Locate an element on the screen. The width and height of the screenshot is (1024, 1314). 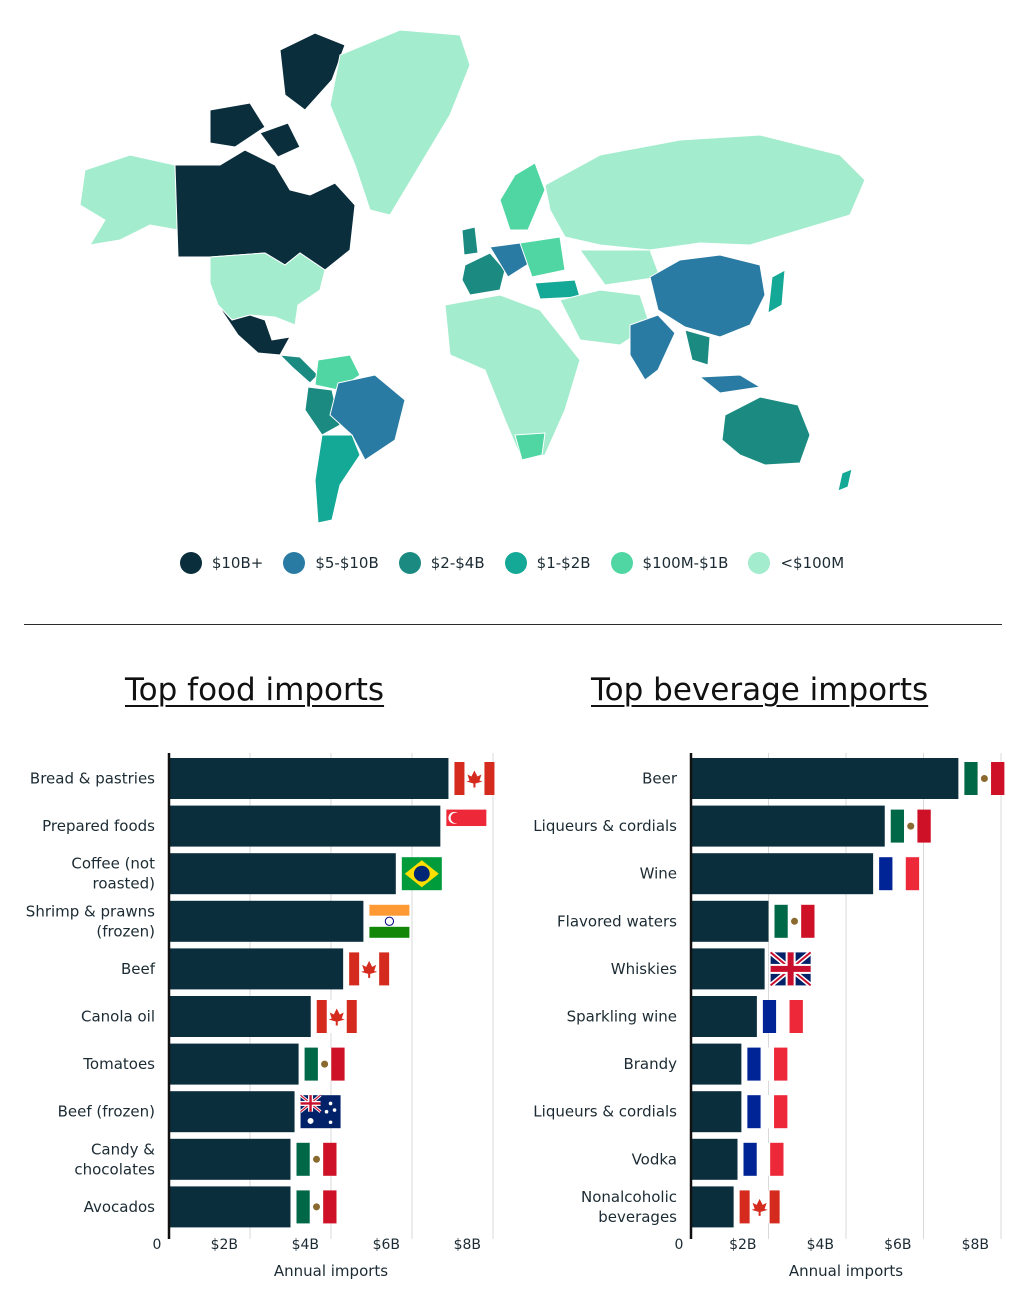
legend-item: $5-$10B is located at coordinates (331, 563).